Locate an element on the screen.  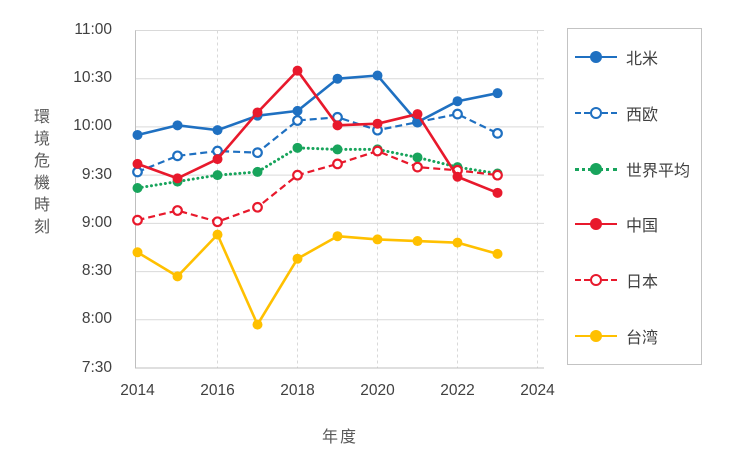
series-西欧 is located at coordinates (317, 143).